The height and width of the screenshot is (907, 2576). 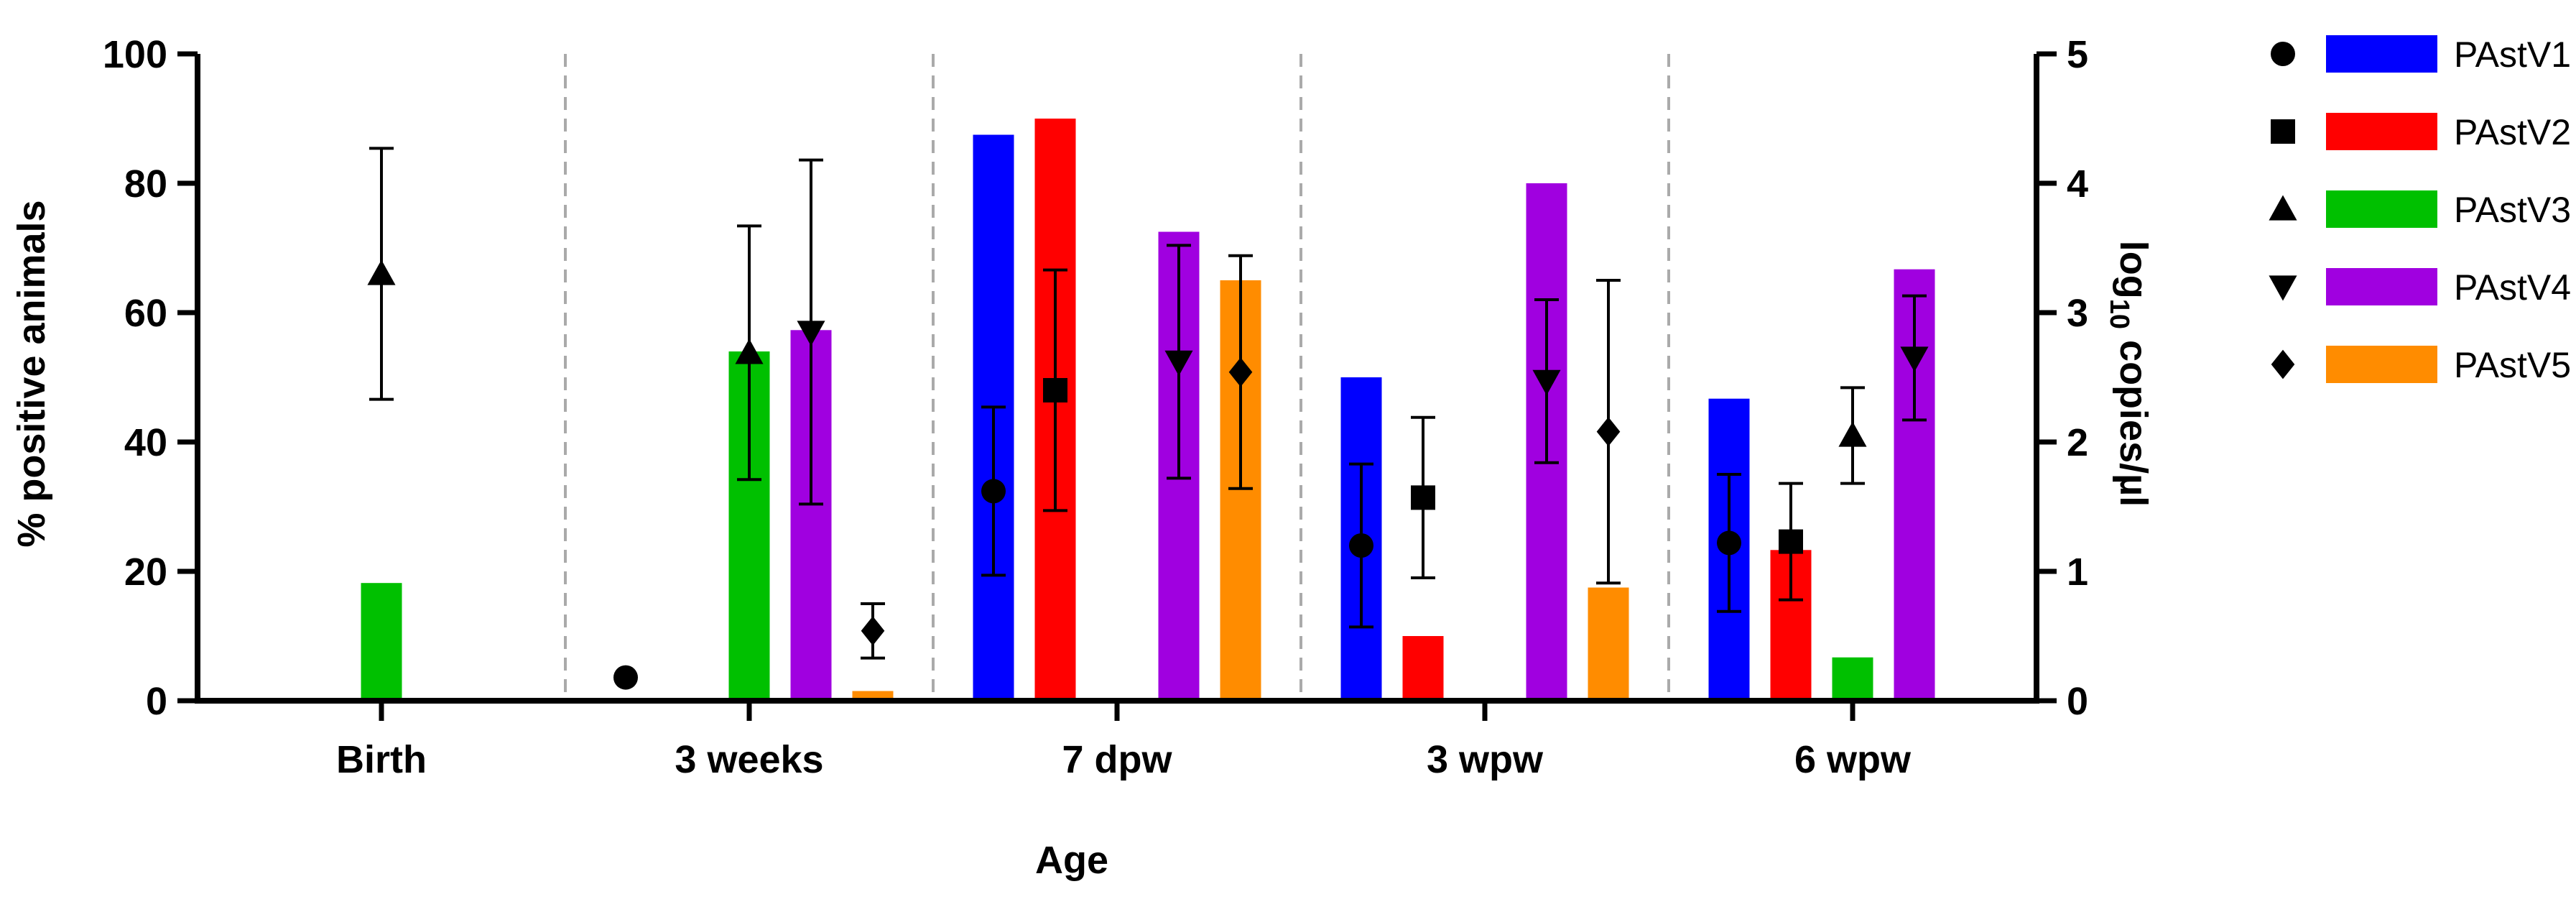 What do you see at coordinates (2077, 443) in the screenshot?
I see `y2-tick-label: 2` at bounding box center [2077, 443].